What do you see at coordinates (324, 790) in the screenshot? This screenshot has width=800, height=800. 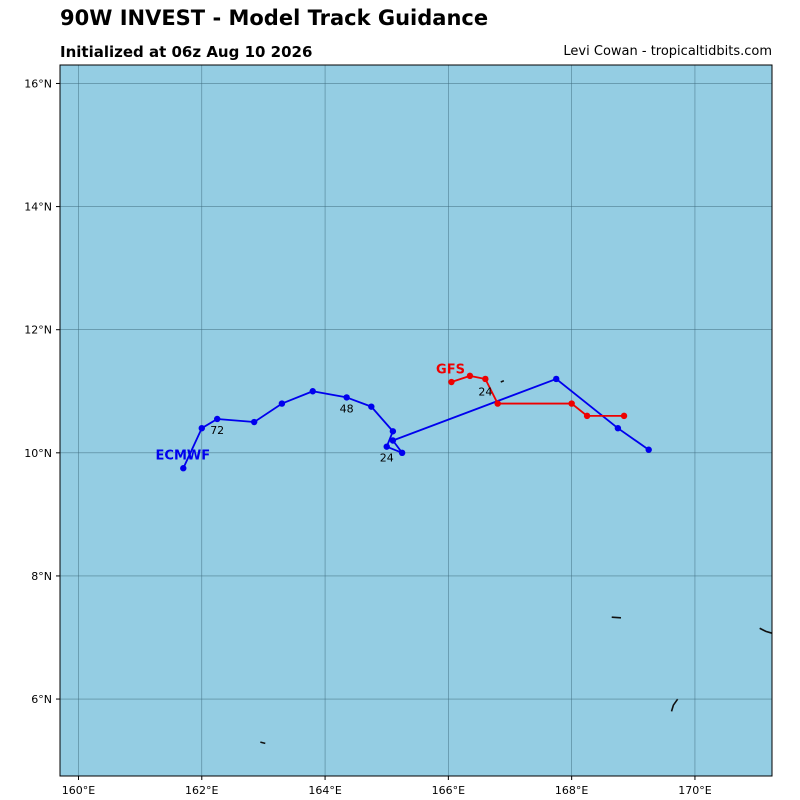 I see `lon-tick-label: 164°E` at bounding box center [324, 790].